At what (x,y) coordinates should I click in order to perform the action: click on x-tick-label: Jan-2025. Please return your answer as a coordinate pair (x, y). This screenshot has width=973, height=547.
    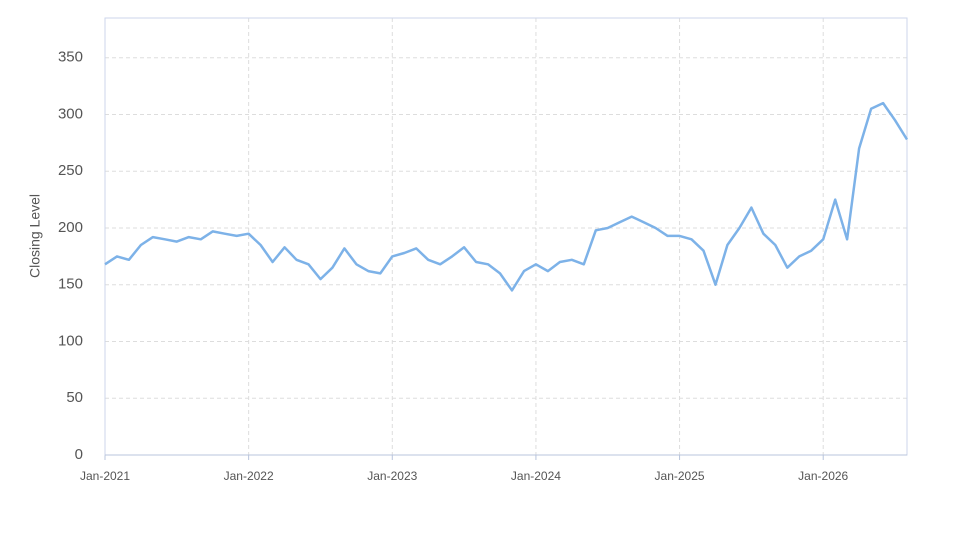
    Looking at the image, I should click on (680, 476).